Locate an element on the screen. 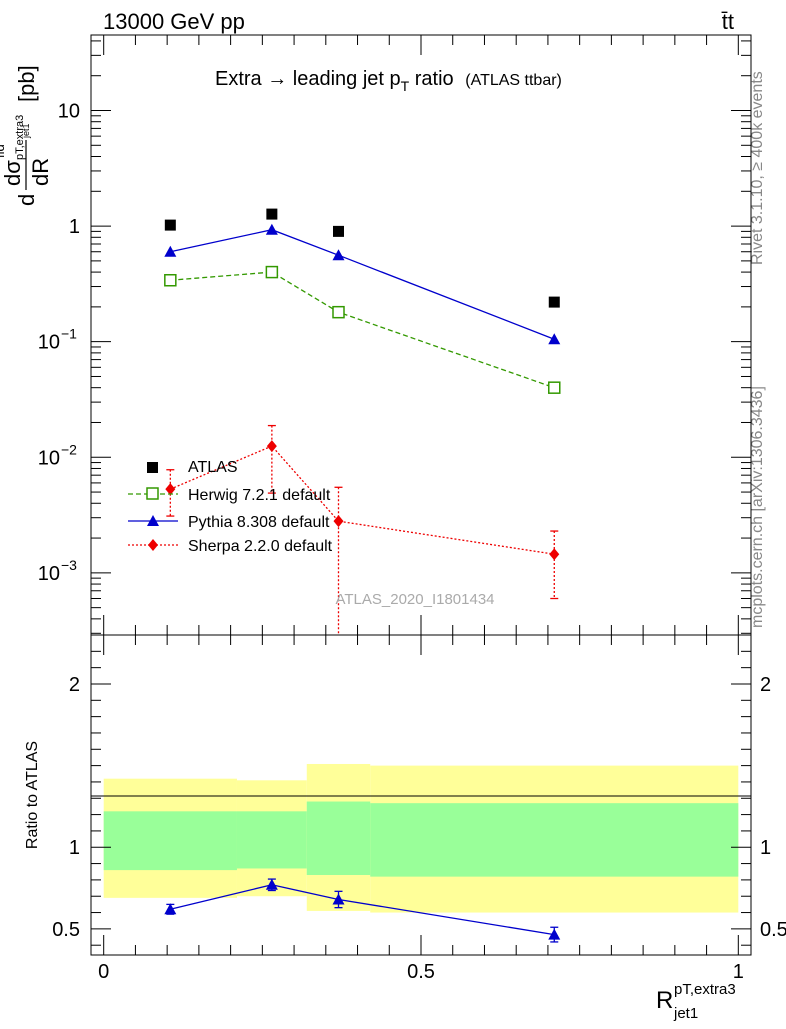 Image resolution: width=786 pixels, height=1029 pixels. header-energy: 13000 GeV pp is located at coordinates (174, 21).